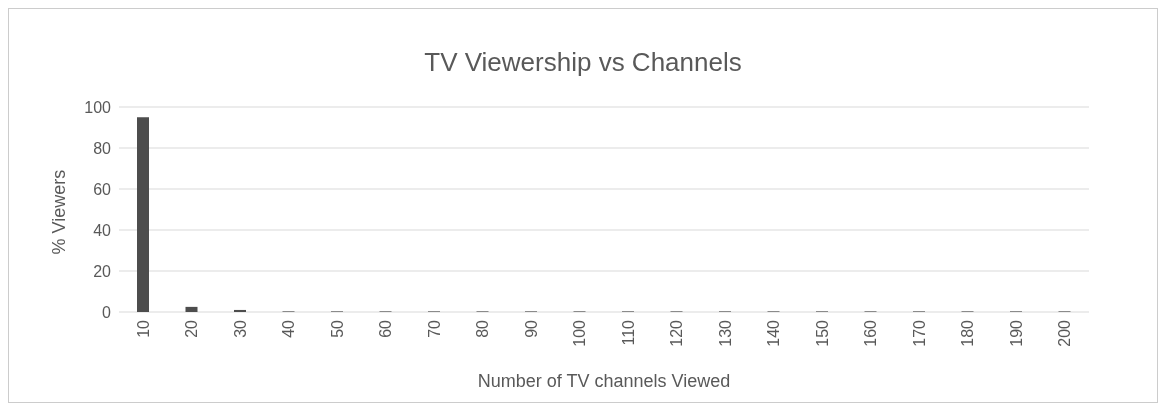 This screenshot has height=411, width=1168. I want to click on x-tick-label: 120, so click(677, 333).